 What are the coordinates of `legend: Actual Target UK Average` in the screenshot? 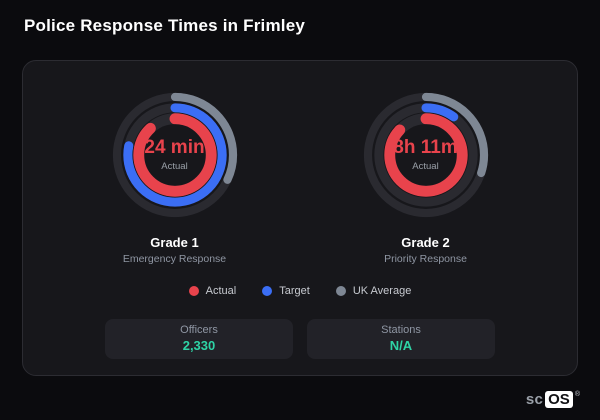 It's located at (300, 291).